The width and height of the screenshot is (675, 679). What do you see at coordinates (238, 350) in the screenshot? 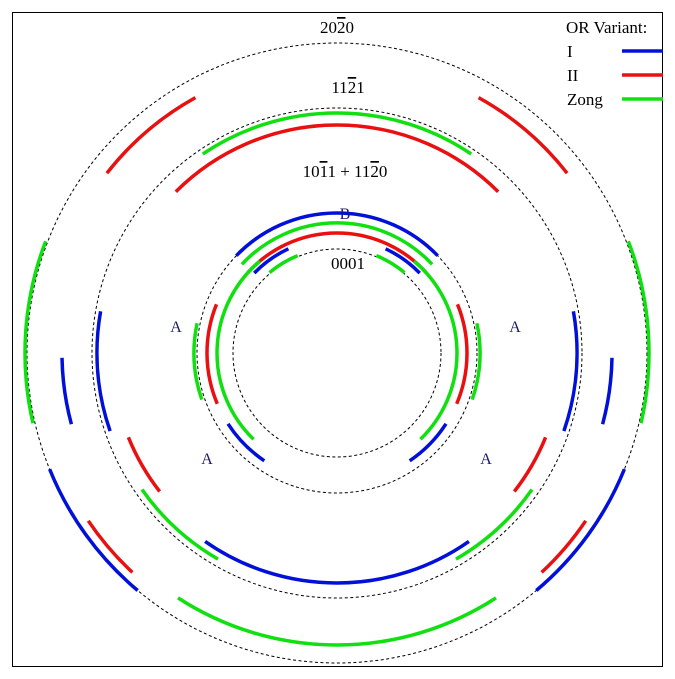
I see `arc-Zong-inner-left` at bounding box center [238, 350].